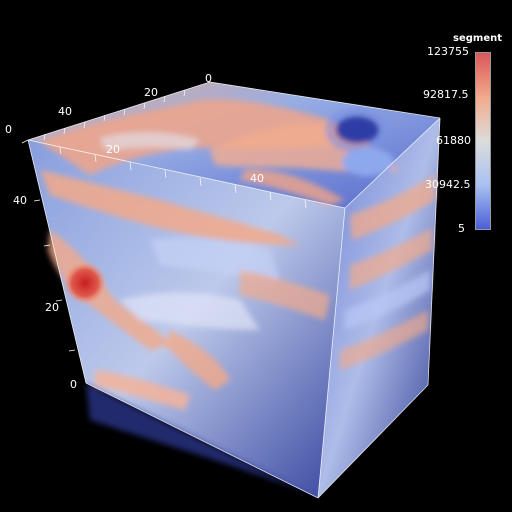 The height and width of the screenshot is (512, 512). What do you see at coordinates (208, 78) in the screenshot?
I see `tick-top-x-0: 0` at bounding box center [208, 78].